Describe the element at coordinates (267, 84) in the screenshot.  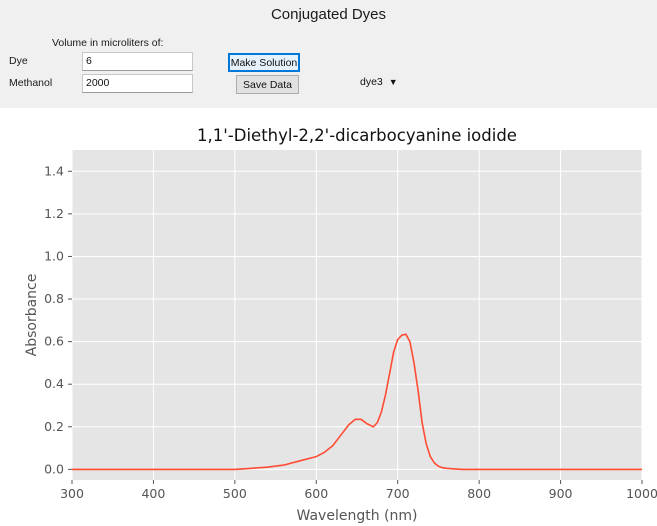
I see `save-data-button: Save Data` at that location.